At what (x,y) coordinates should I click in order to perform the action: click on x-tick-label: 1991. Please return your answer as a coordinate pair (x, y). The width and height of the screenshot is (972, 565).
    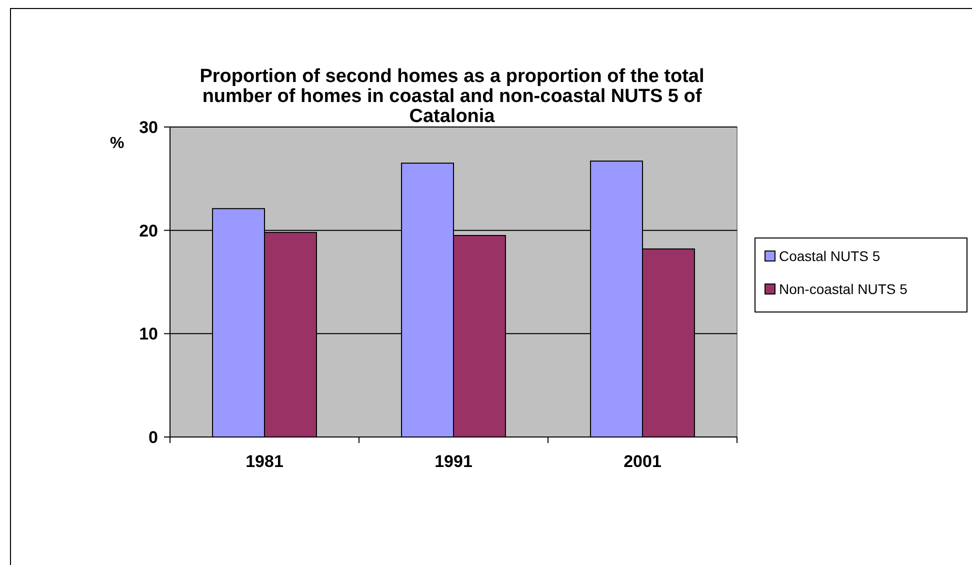
    Looking at the image, I should click on (453, 461).